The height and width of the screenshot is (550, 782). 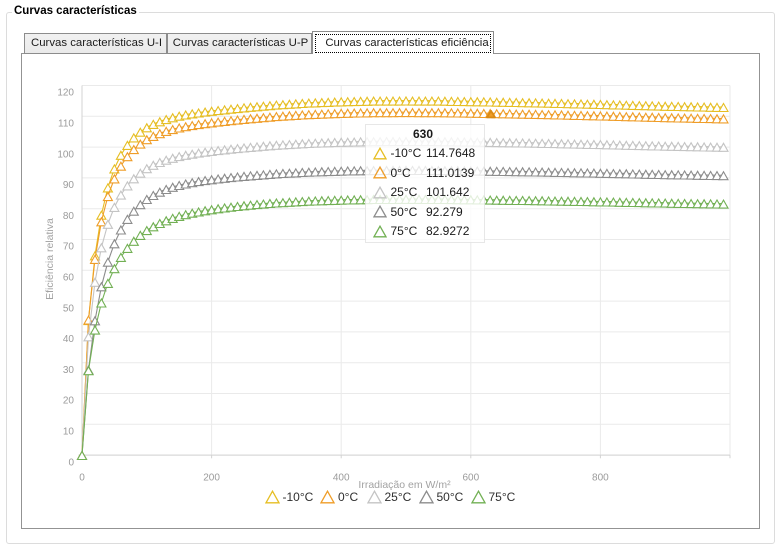 What do you see at coordinates (50, 259) in the screenshot?
I see `svg-text: Eficiência relativa` at bounding box center [50, 259].